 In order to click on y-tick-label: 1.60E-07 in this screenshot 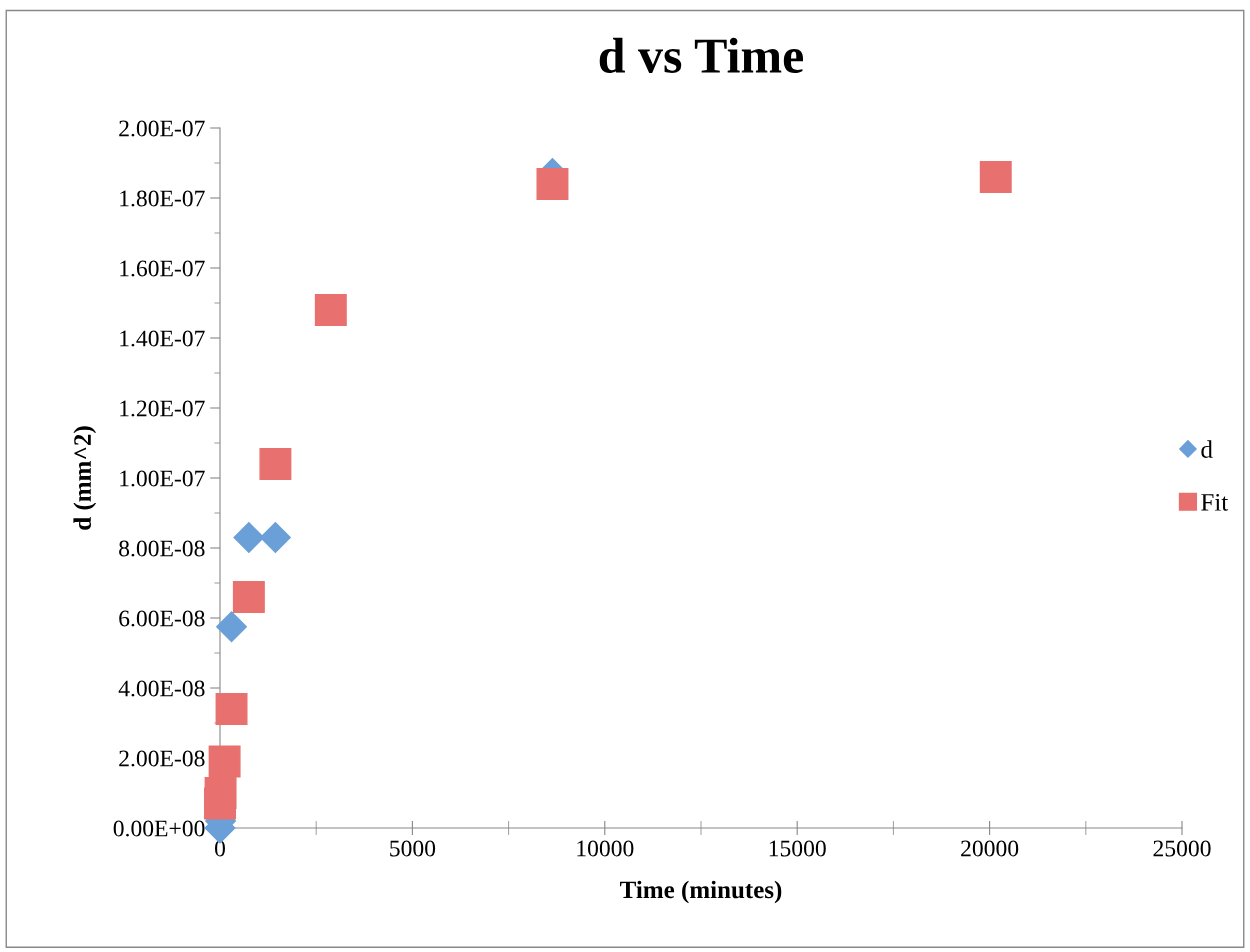, I will do `click(162, 268)`.